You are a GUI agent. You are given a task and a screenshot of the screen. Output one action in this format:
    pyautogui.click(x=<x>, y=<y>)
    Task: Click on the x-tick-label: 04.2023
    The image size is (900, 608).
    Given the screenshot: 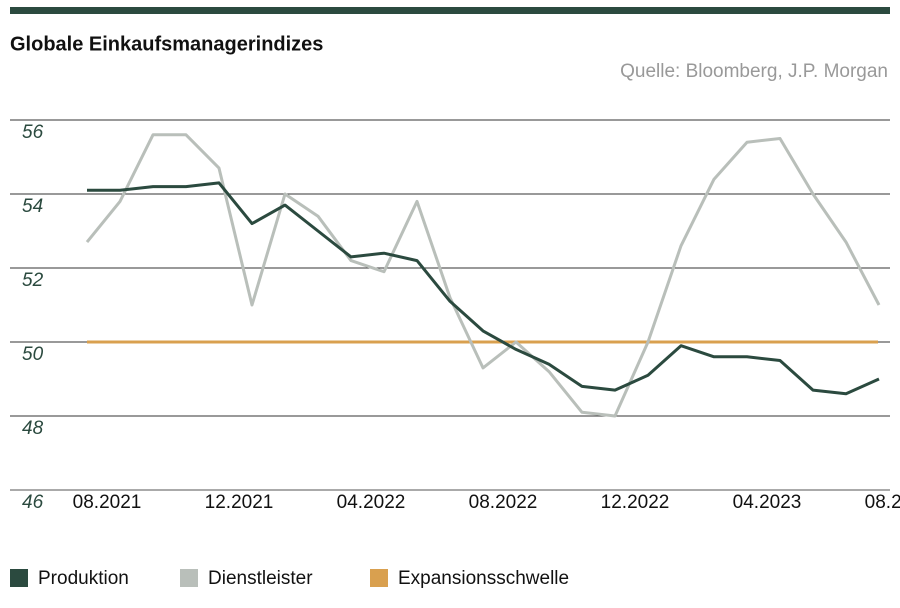 What is the action you would take?
    pyautogui.click(x=767, y=502)
    